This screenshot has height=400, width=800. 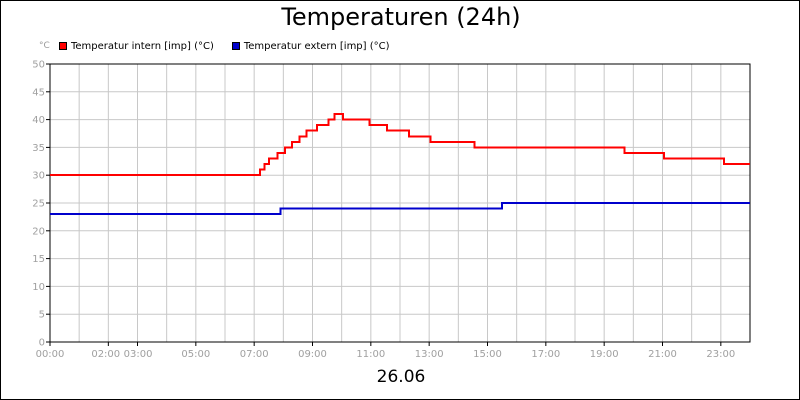 What do you see at coordinates (38, 176) in the screenshot?
I see `y-tick-label: 30` at bounding box center [38, 176].